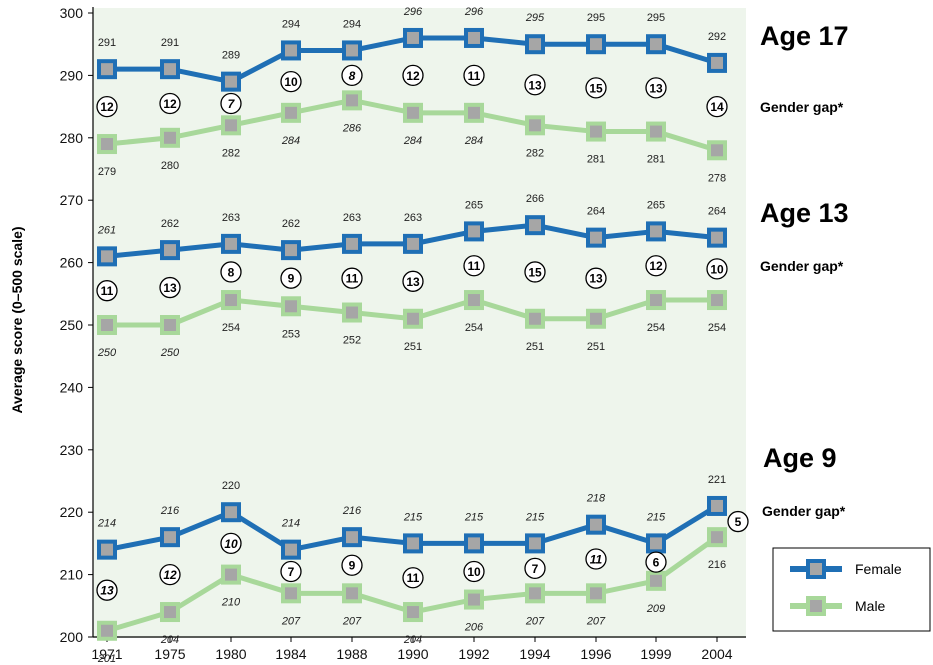 Image resolution: width=933 pixels, height=665 pixels. What do you see at coordinates (535, 347) in the screenshot?
I see `data-label-male: 251` at bounding box center [535, 347].